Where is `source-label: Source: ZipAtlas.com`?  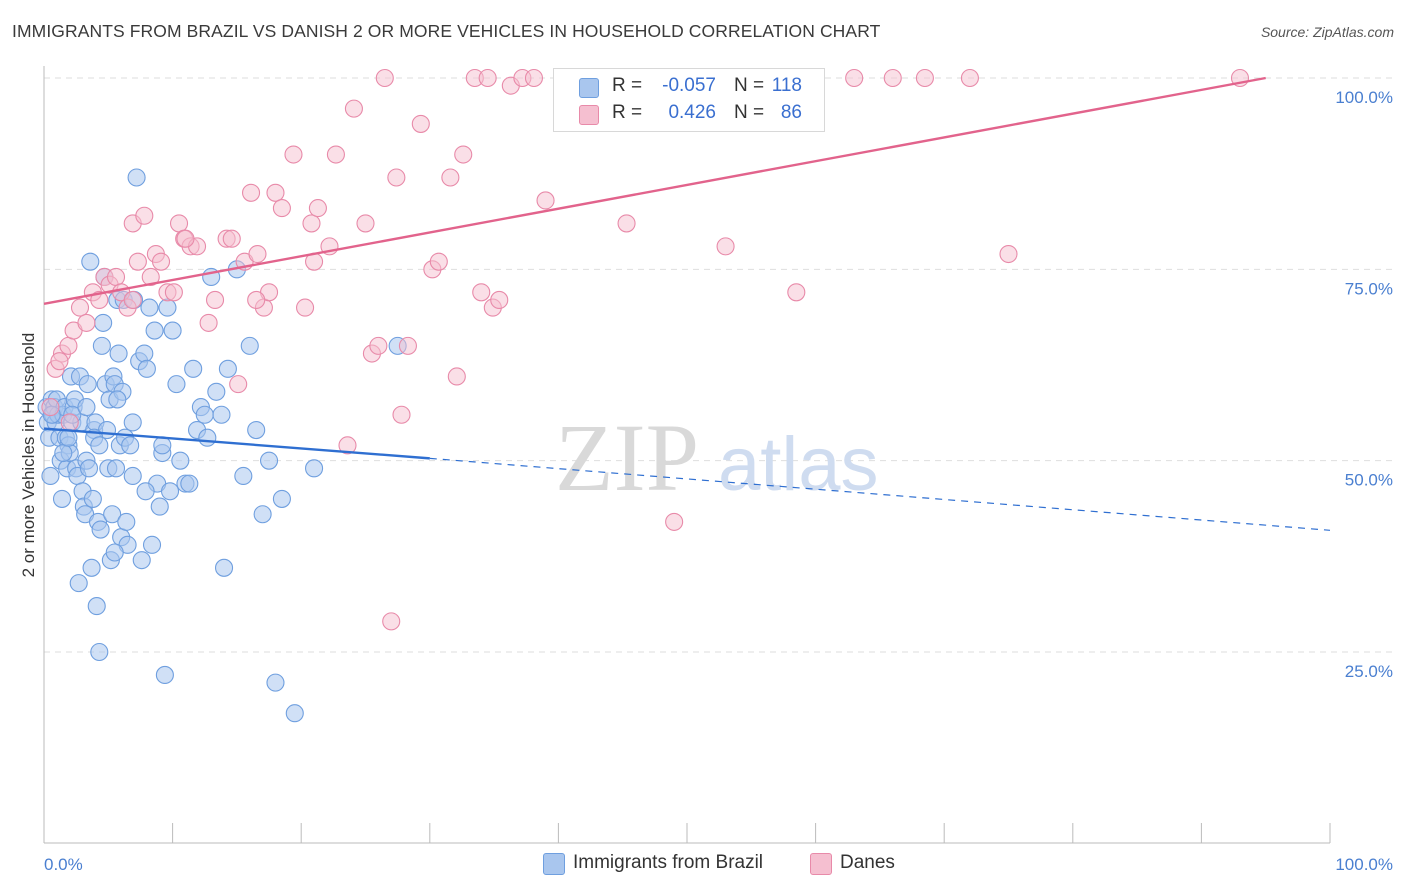 source-label: Source: ZipAtlas.com is located at coordinates (1327, 32).